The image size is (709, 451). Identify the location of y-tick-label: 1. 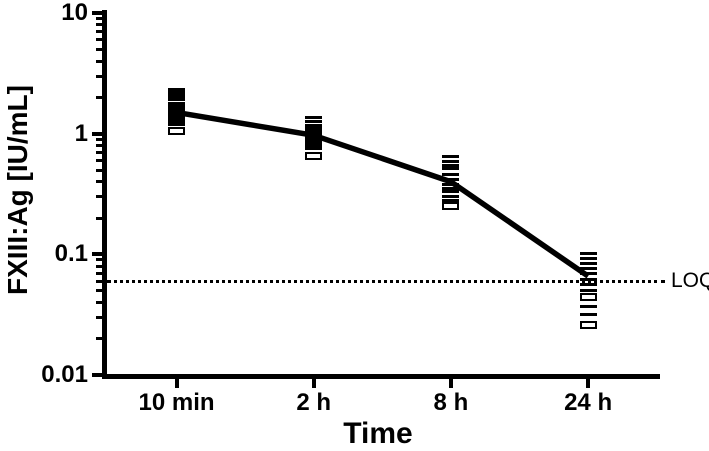
(81, 133).